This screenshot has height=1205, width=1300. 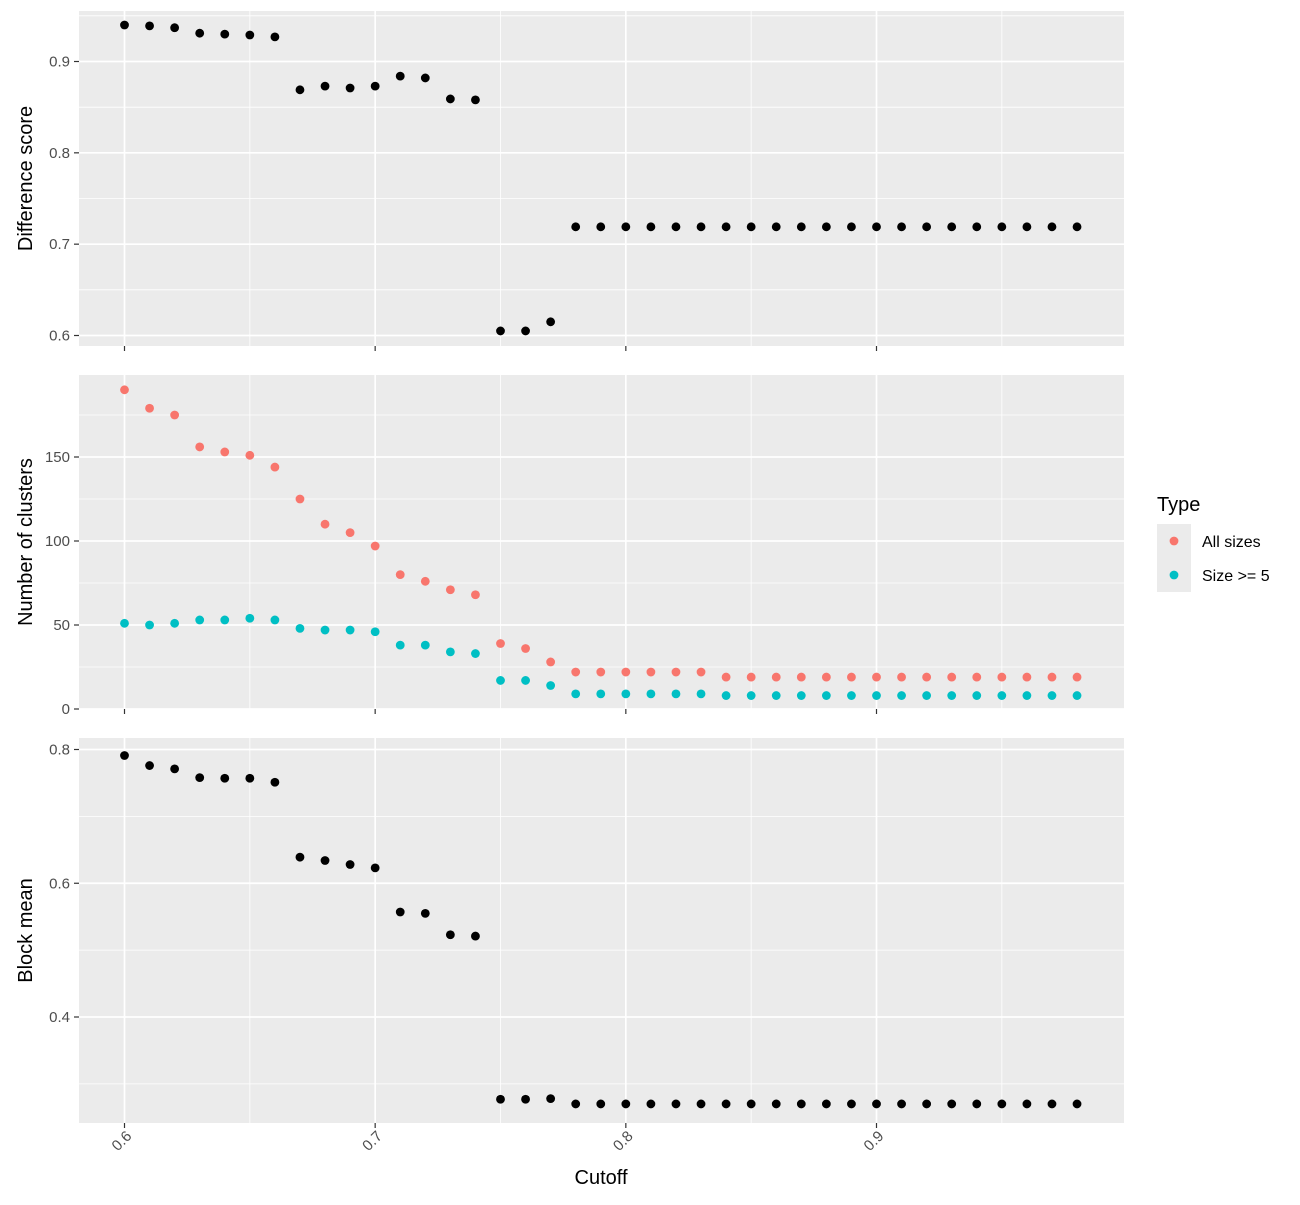 What do you see at coordinates (59, 62) in the screenshot?
I see `y-tick-label: 0.9` at bounding box center [59, 62].